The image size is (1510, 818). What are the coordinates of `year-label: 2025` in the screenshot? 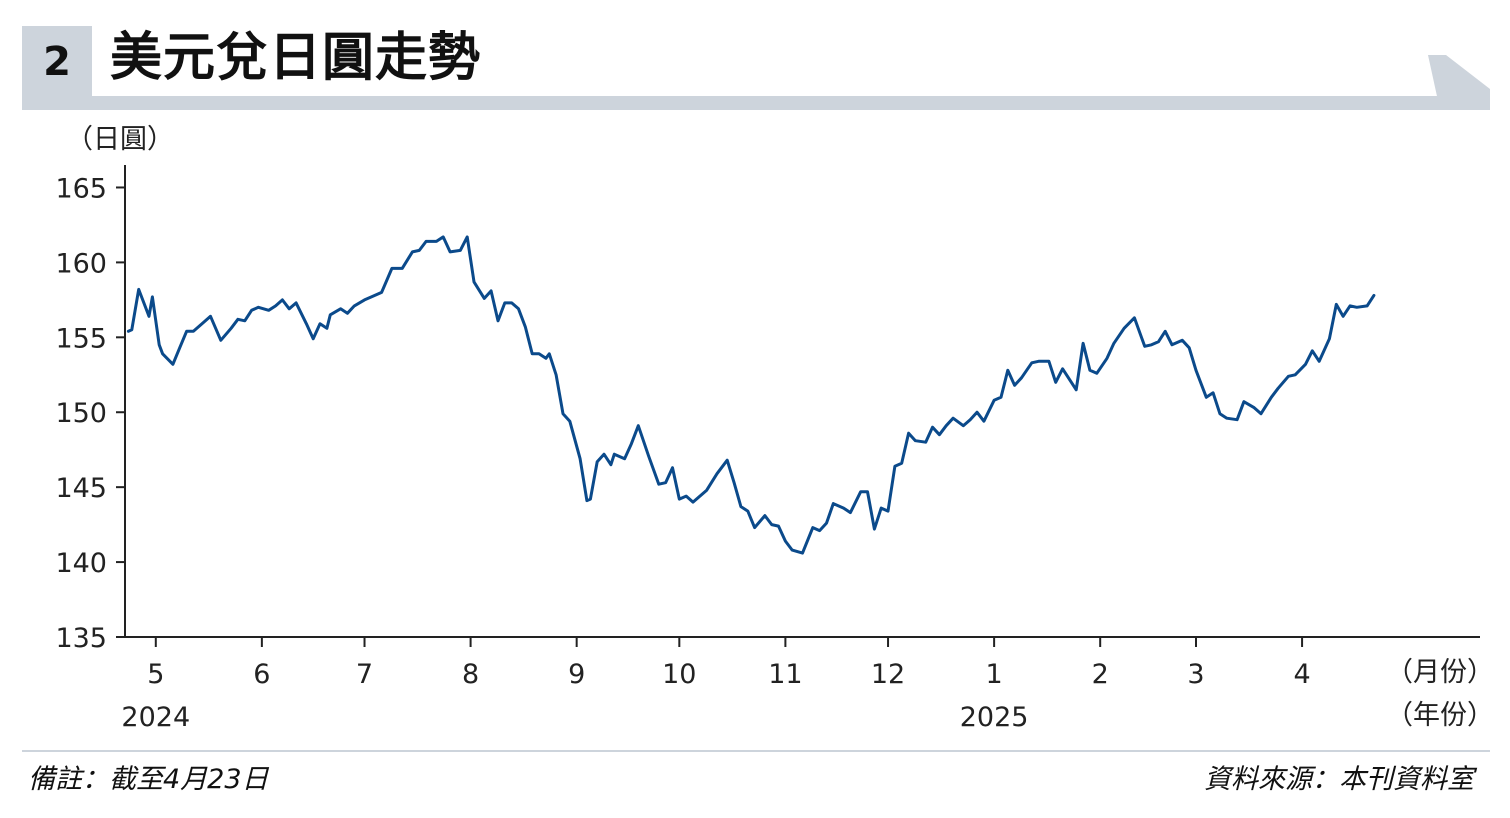 It's located at (994, 717).